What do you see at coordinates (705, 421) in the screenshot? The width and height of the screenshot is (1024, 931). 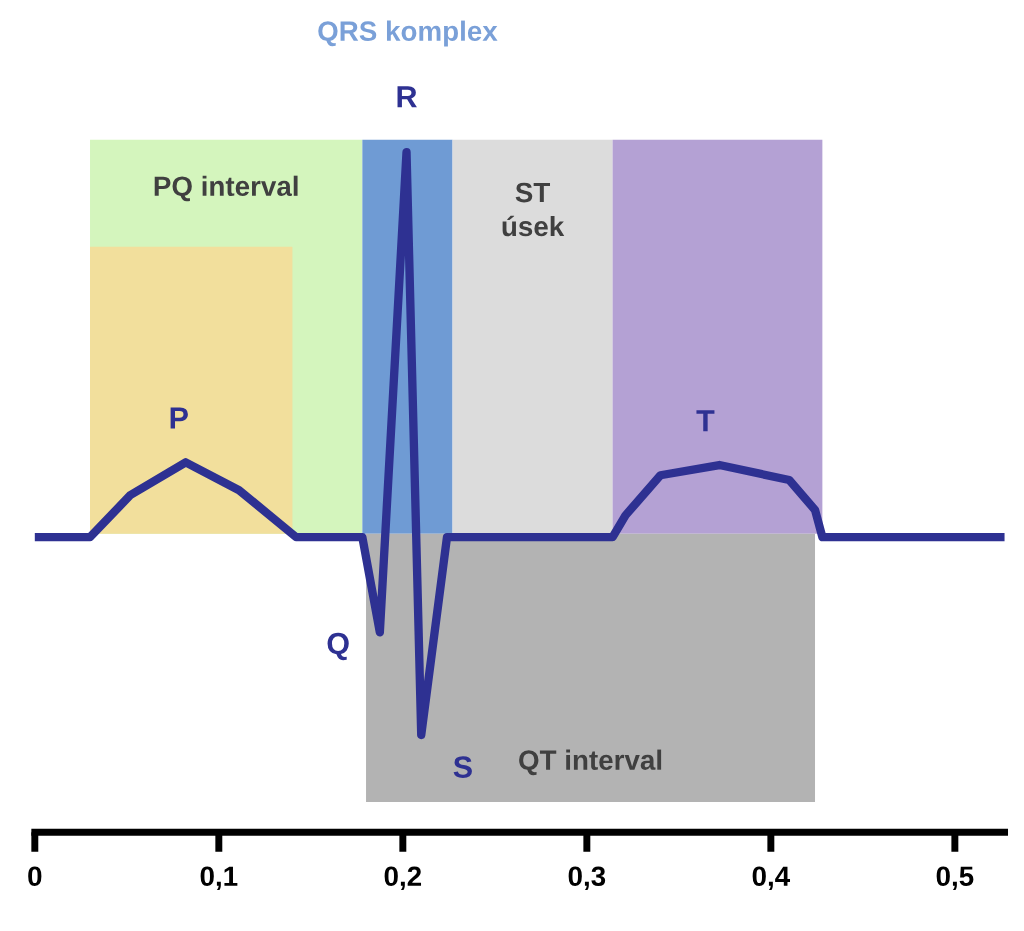 I see `annotation: T` at bounding box center [705, 421].